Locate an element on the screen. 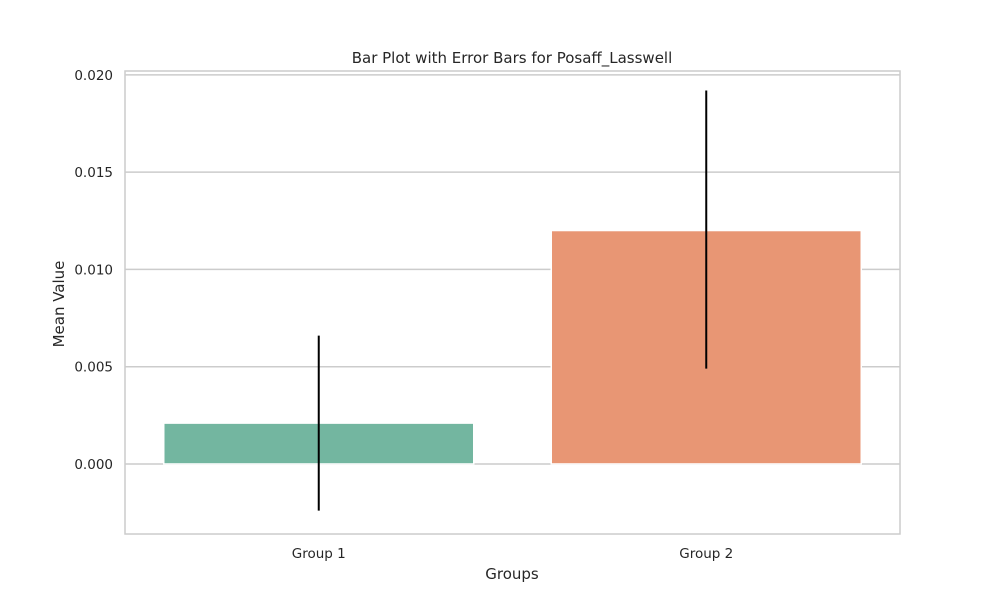  y-axis-label: Mean Value is located at coordinates (59, 304).